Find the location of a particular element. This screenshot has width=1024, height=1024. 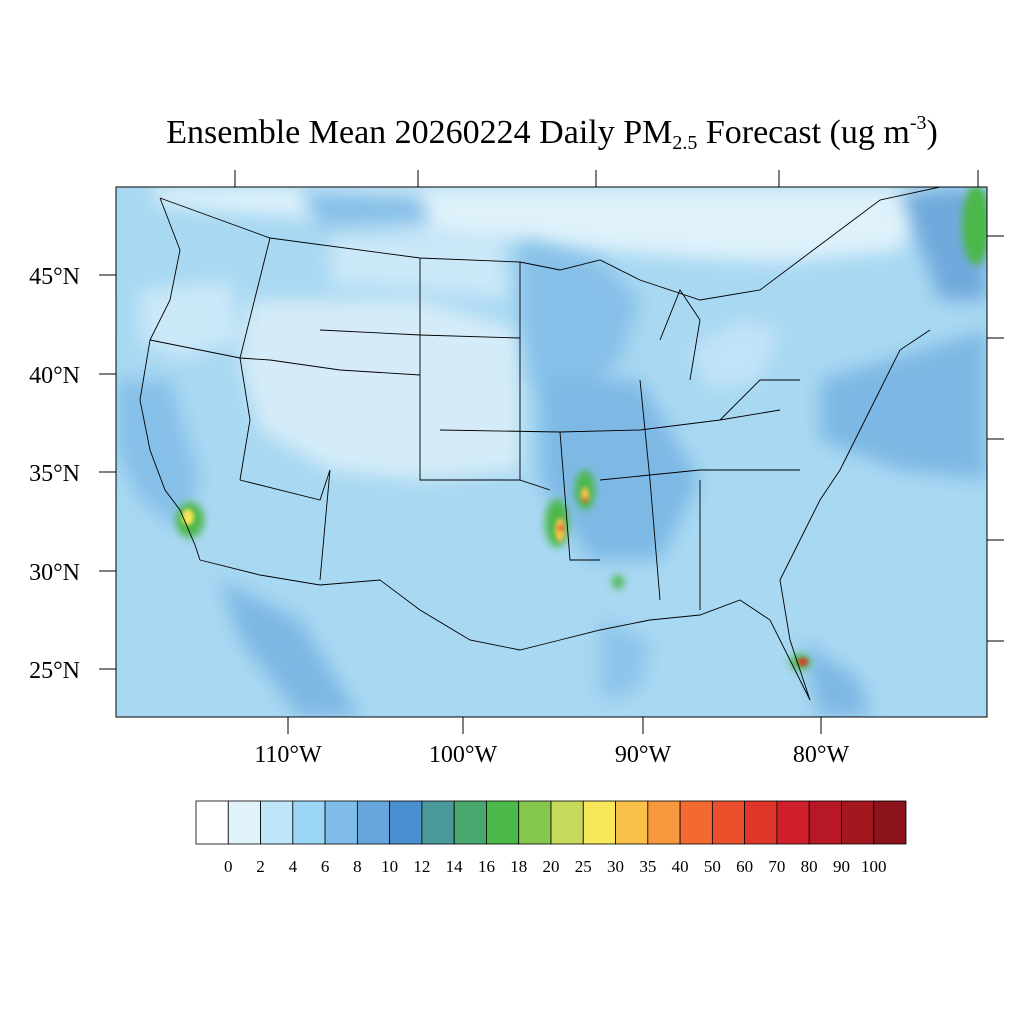

colorbar-label: 25 is located at coordinates (583, 866).